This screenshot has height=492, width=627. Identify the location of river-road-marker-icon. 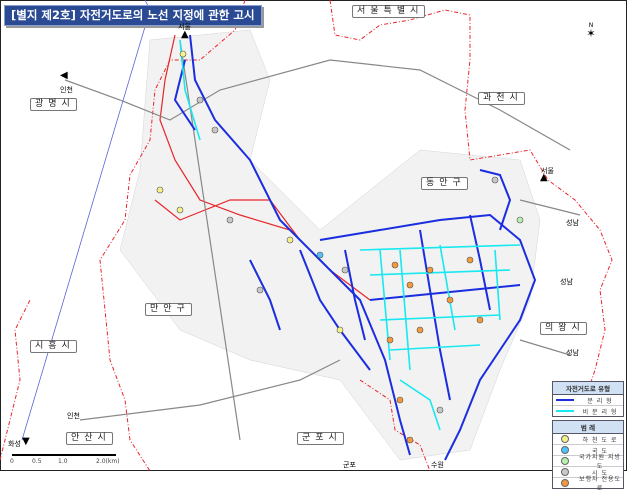
(565, 439).